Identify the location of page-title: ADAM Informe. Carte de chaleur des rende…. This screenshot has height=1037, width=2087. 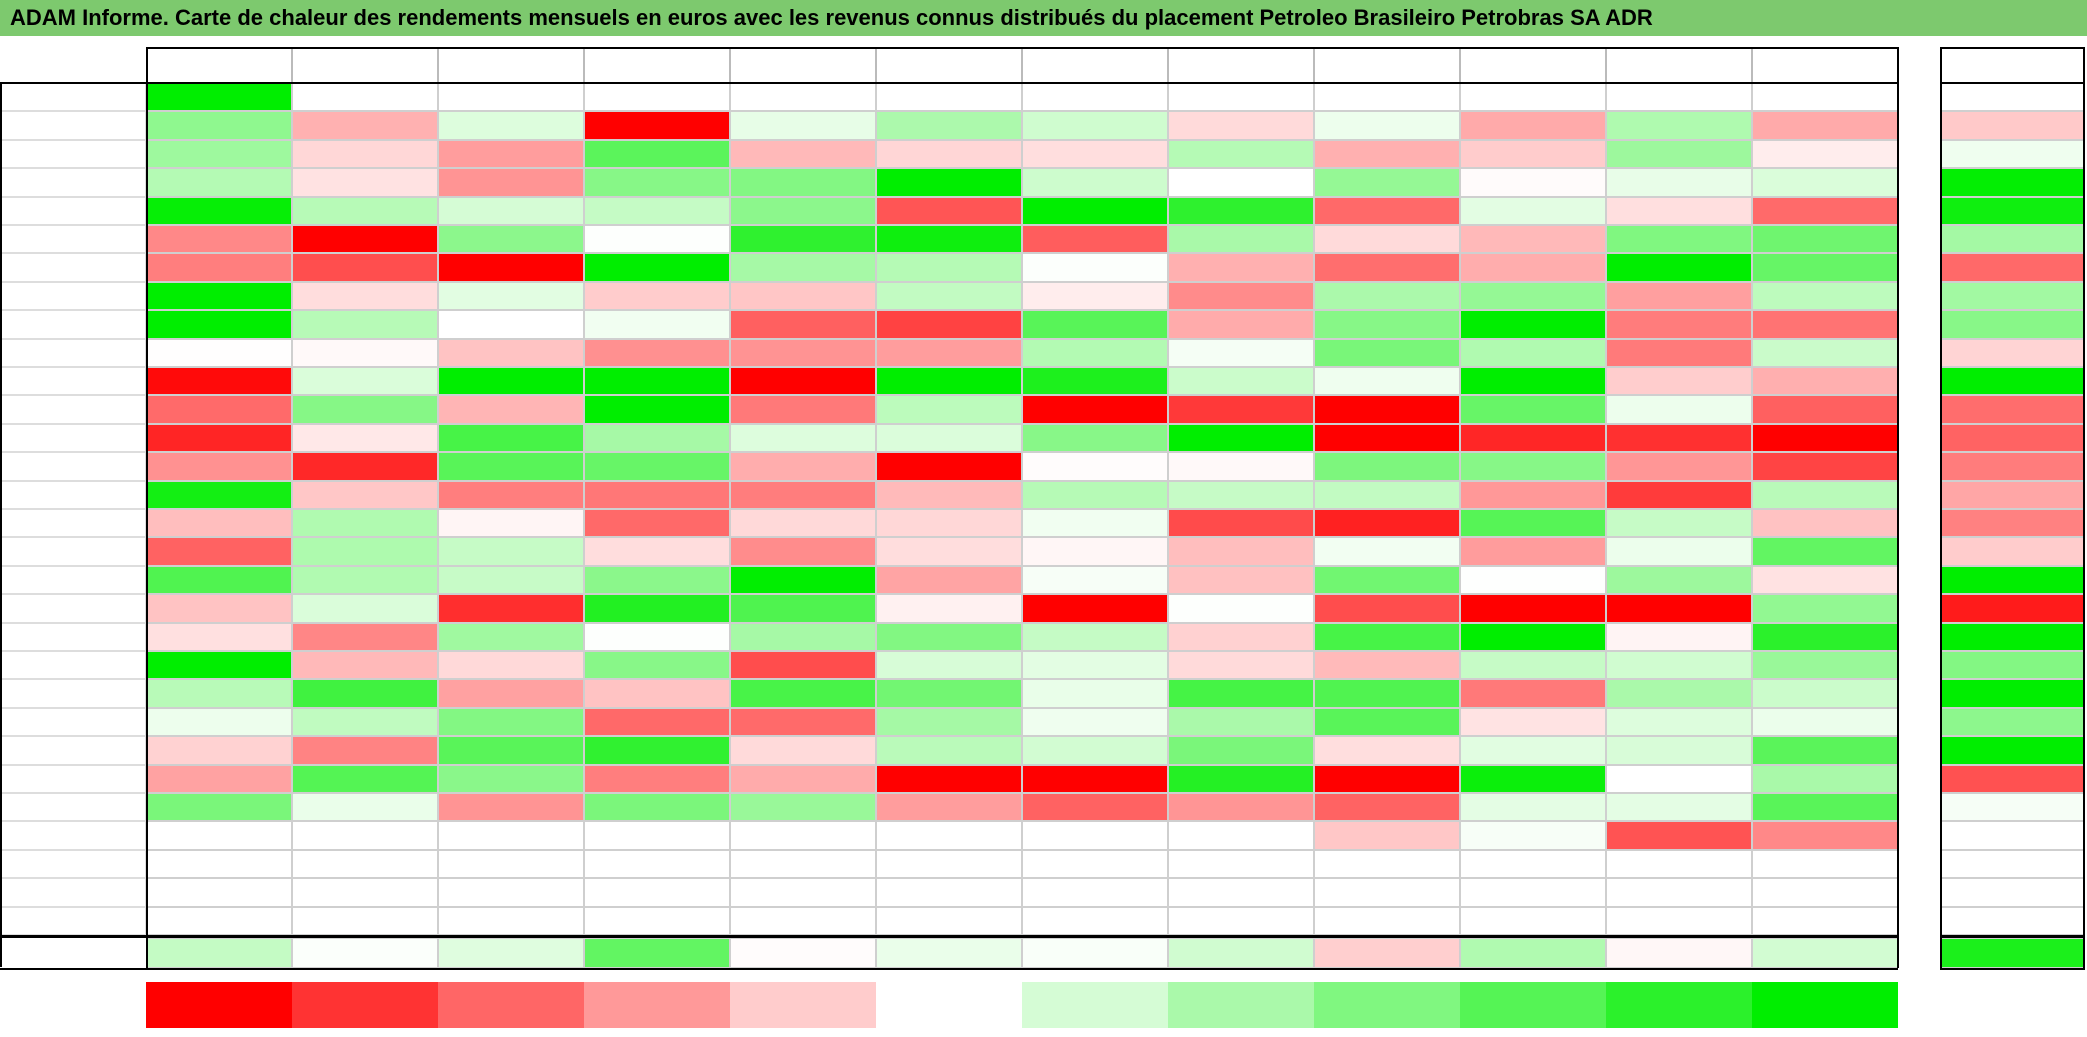
(1043, 18).